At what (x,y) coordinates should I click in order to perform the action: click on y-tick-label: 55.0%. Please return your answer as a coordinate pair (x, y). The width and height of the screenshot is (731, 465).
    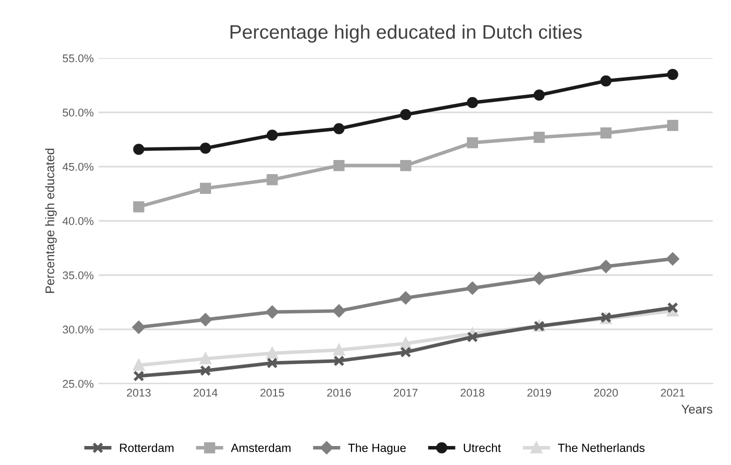
    Looking at the image, I should click on (78, 58).